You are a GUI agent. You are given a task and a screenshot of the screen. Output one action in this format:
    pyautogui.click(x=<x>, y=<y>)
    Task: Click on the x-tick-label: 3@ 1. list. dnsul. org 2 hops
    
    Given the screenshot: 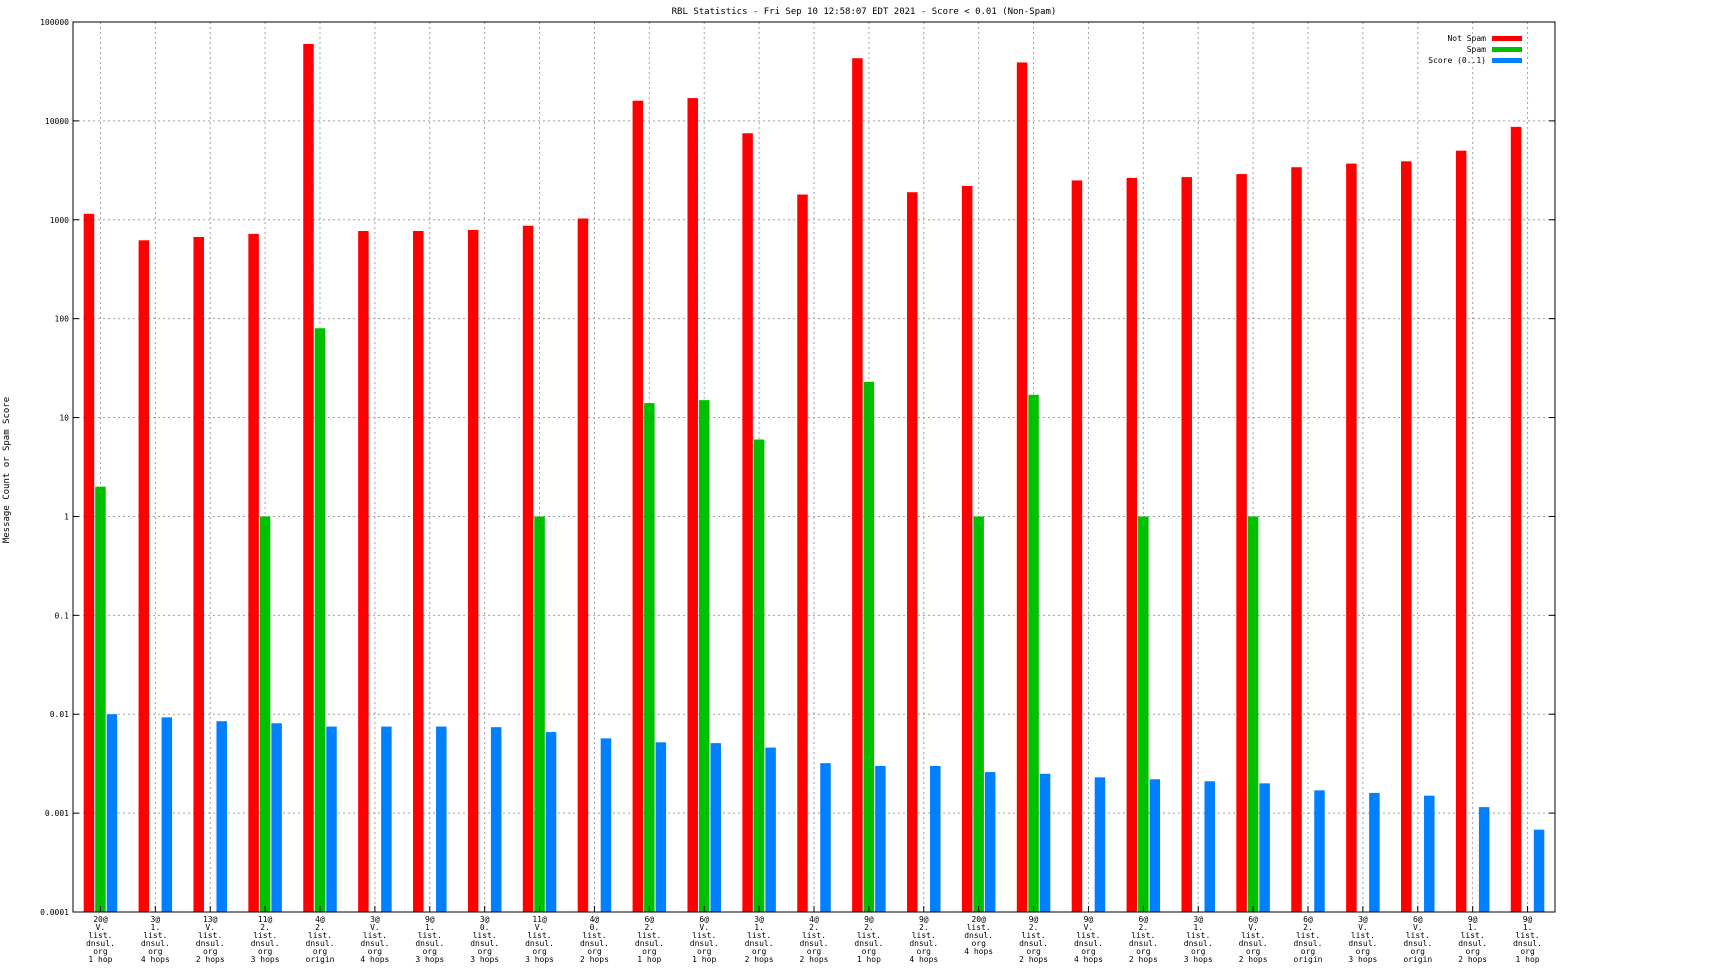 What is the action you would take?
    pyautogui.click(x=759, y=939)
    